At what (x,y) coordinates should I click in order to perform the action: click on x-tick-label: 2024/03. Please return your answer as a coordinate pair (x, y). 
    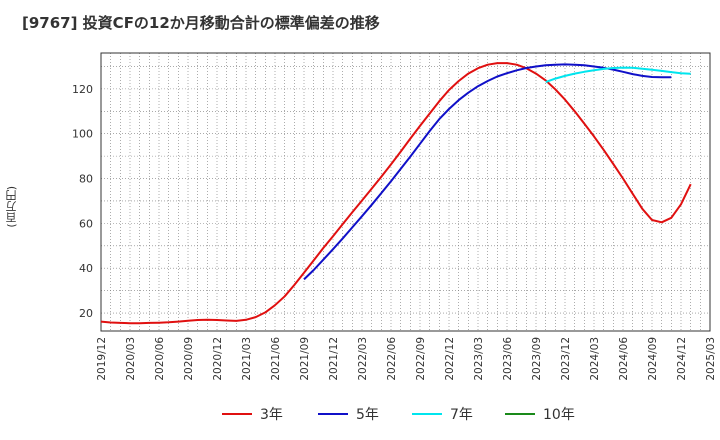
    Looking at the image, I should click on (595, 359).